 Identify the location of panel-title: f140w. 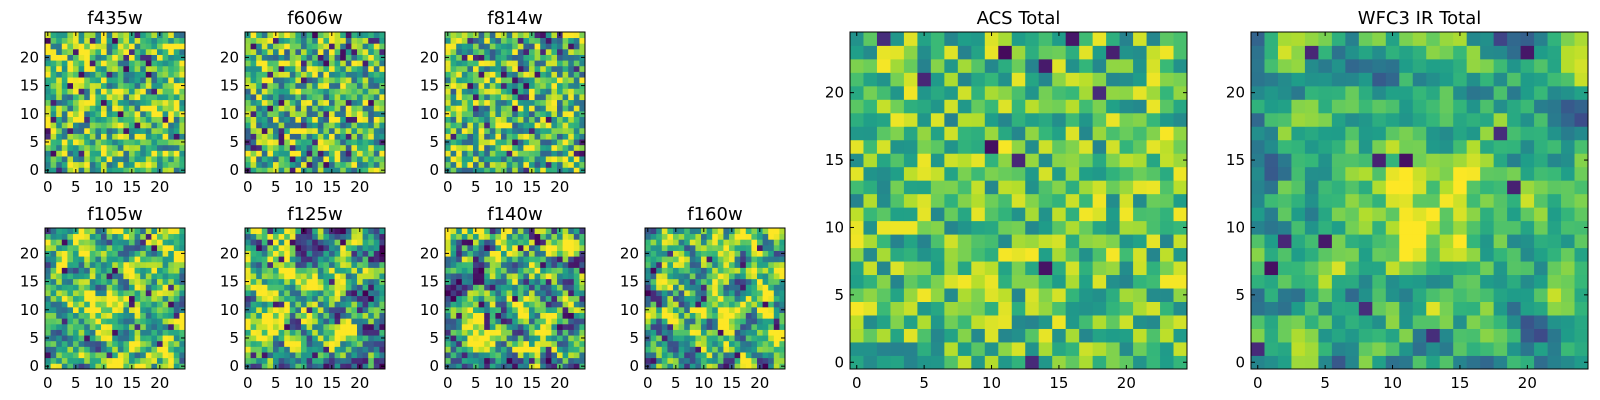
(514, 214).